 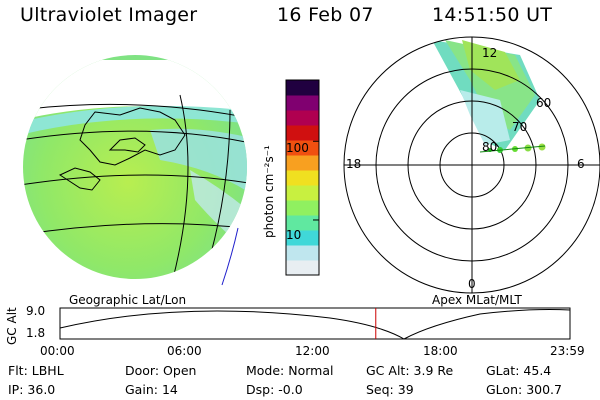 I want to click on time-tick-0600: 06:00, so click(x=184, y=351).